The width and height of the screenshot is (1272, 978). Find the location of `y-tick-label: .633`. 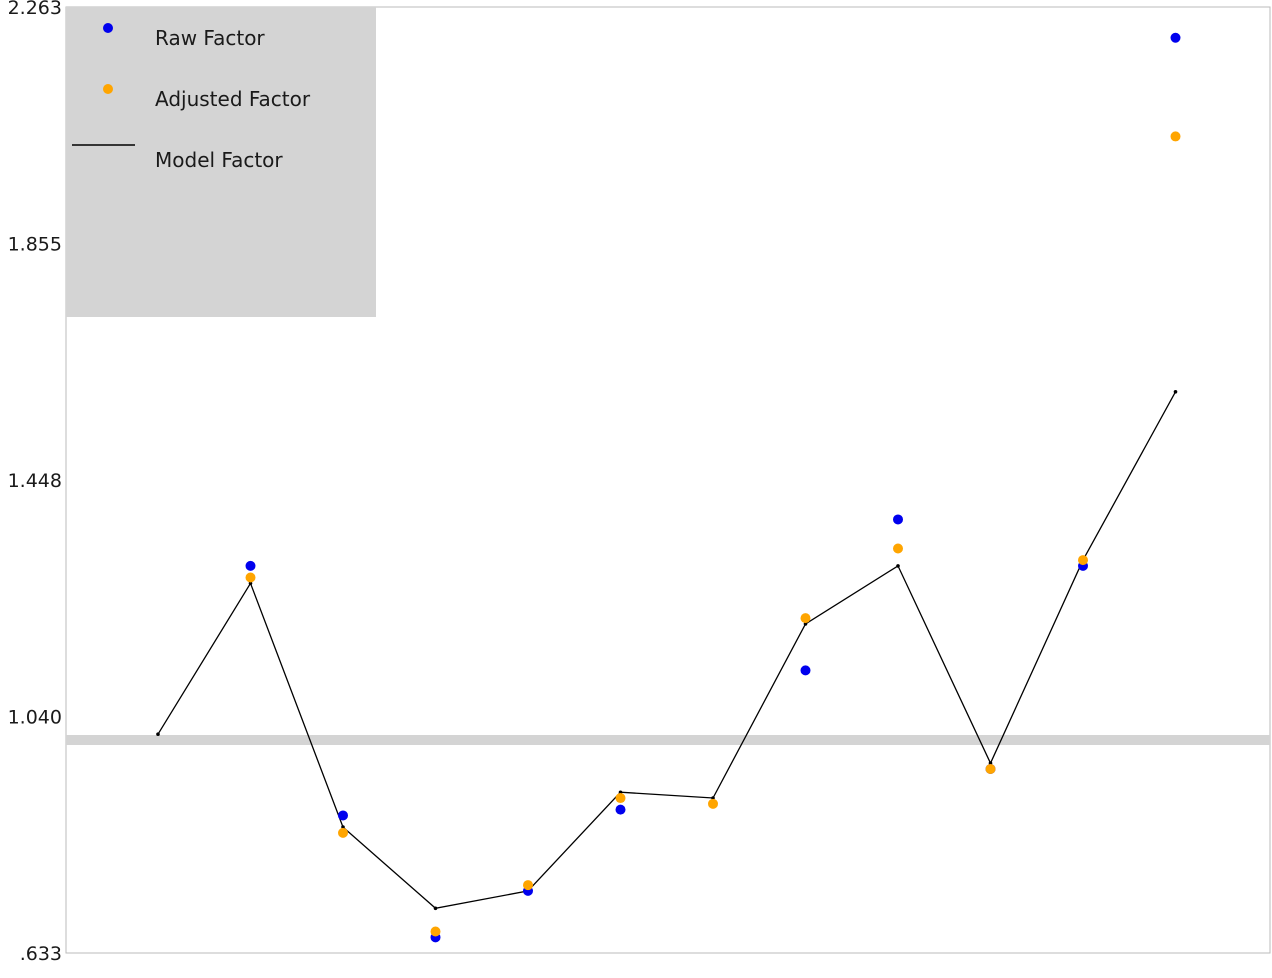

y-tick-label: .633 is located at coordinates (41, 954).